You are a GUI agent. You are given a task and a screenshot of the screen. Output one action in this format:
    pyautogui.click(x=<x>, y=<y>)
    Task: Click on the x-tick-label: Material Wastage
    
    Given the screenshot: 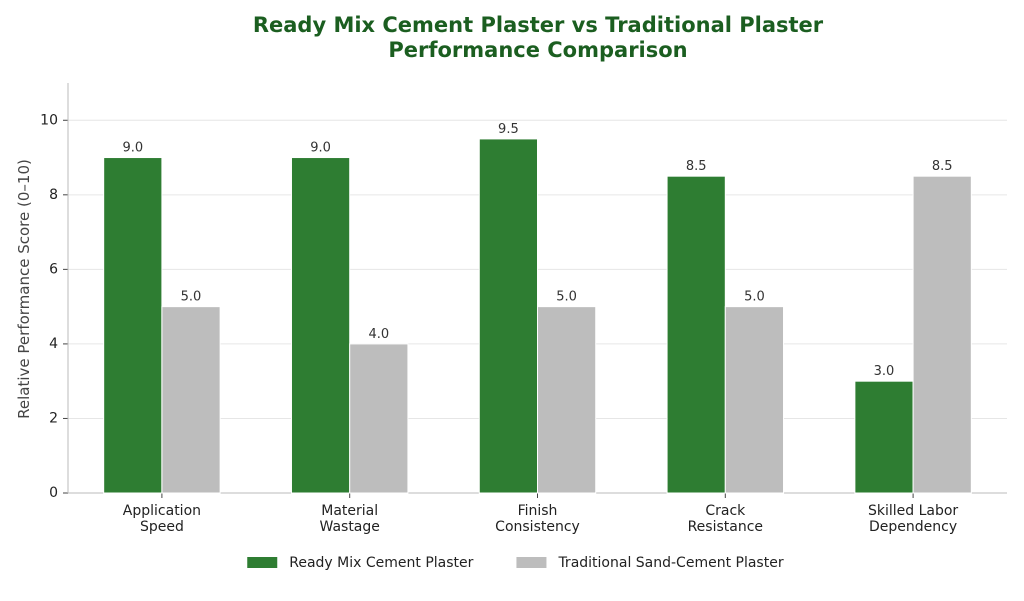 What is the action you would take?
    pyautogui.click(x=350, y=519)
    